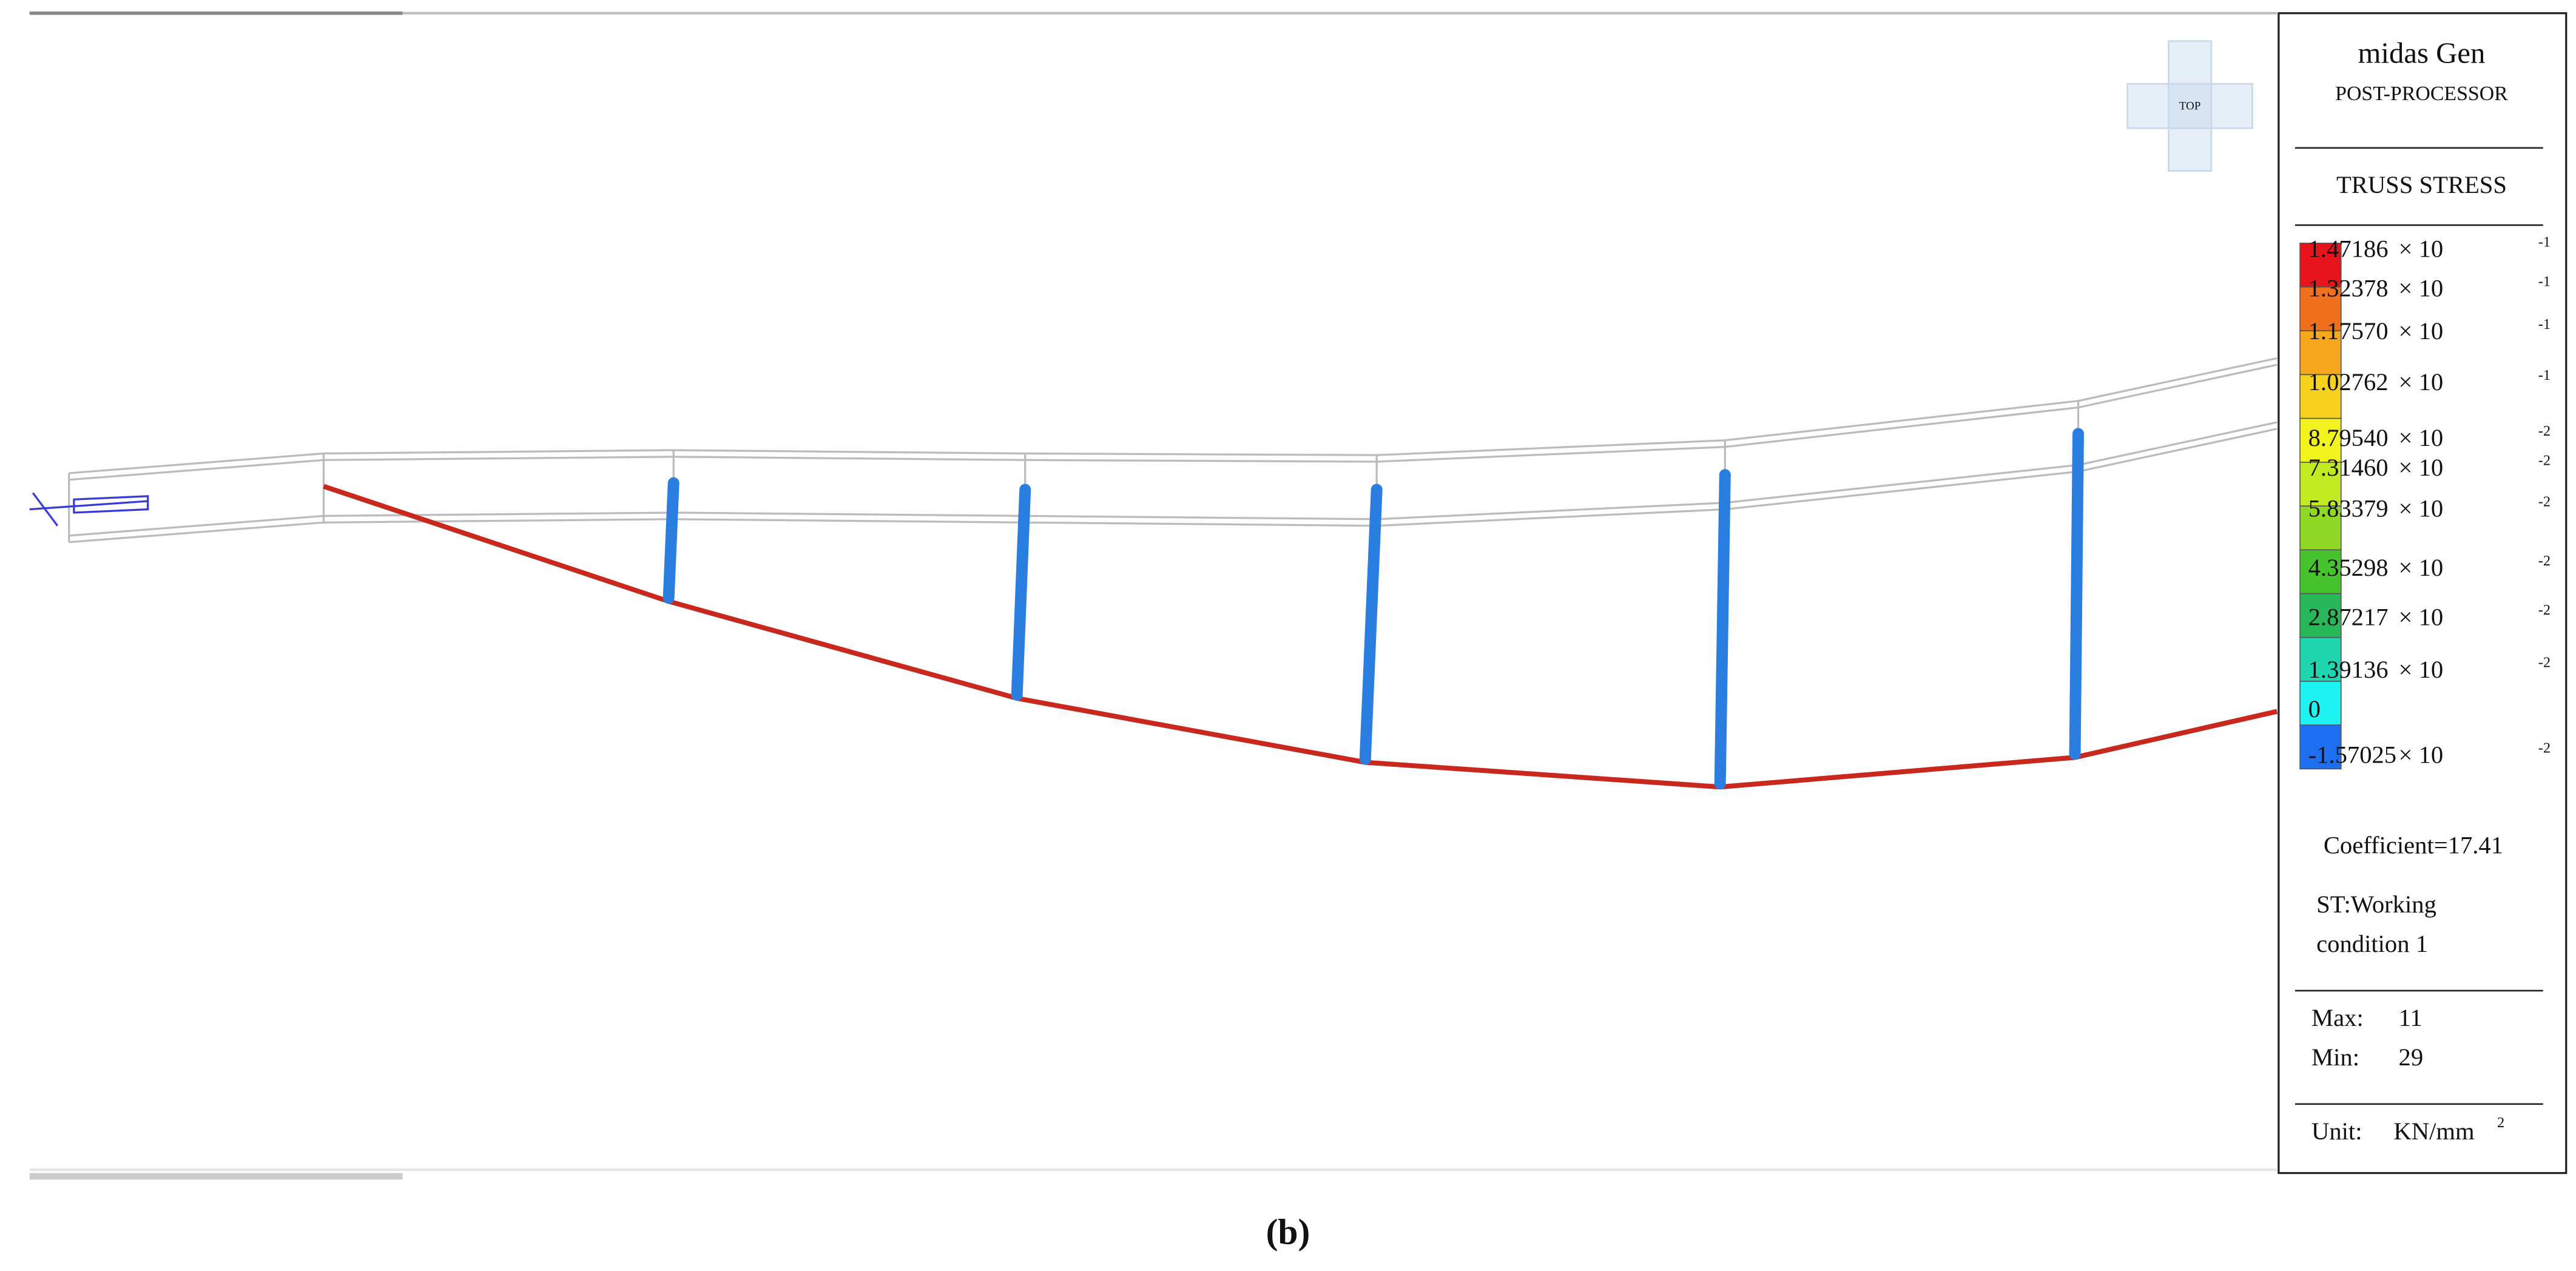  Describe the element at coordinates (2500, 1122) in the screenshot. I see `unit-exponent: 2` at that location.